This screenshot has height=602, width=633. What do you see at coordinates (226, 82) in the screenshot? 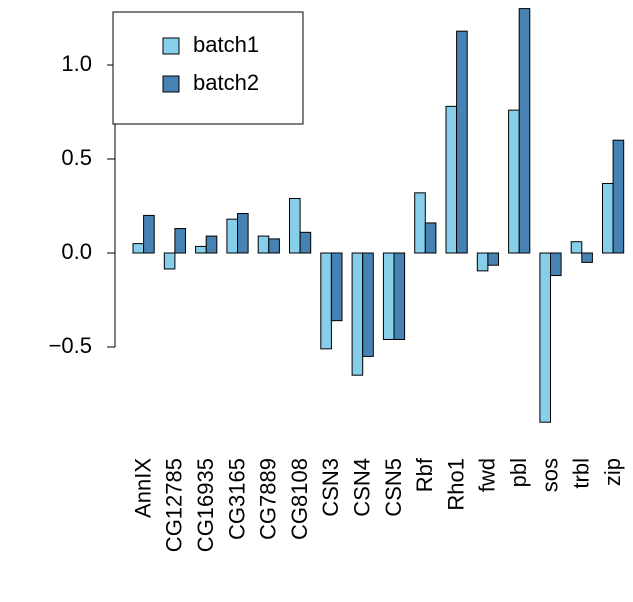
I see `legend-label: batch2` at bounding box center [226, 82].